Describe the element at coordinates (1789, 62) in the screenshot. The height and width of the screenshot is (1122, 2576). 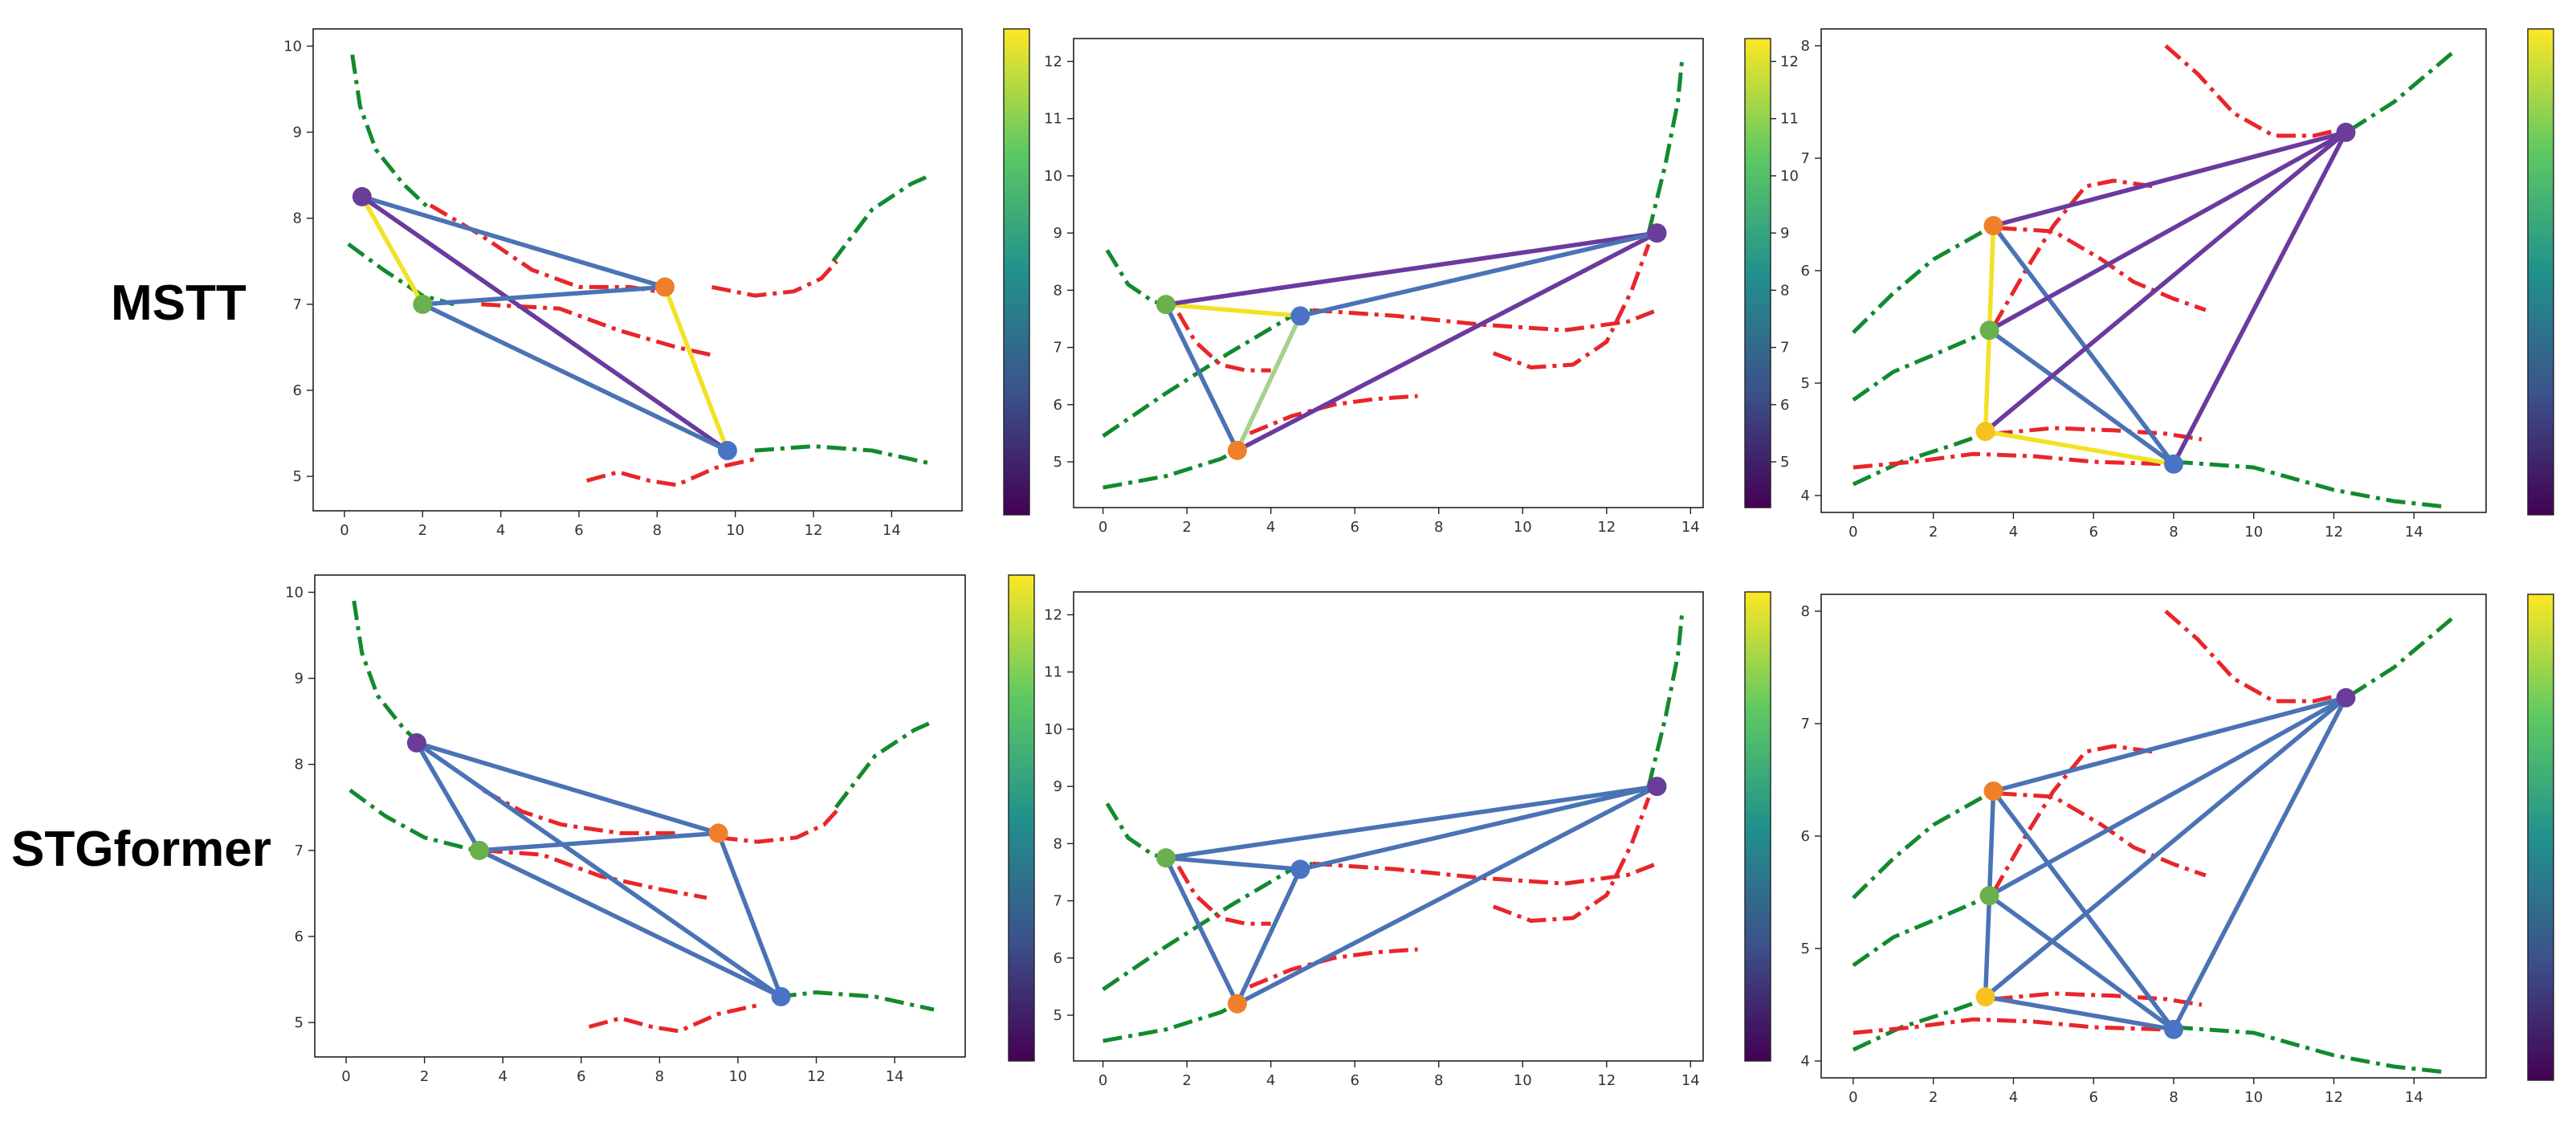
I see `colorbar-tick-label: 12` at that location.